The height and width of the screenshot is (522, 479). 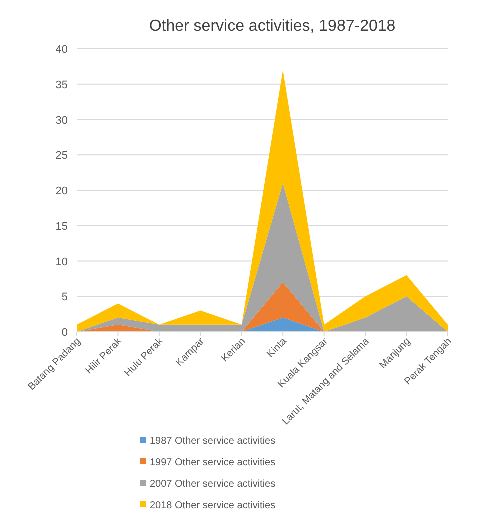 What do you see at coordinates (62, 262) in the screenshot?
I see `y-tick-label: 10` at bounding box center [62, 262].